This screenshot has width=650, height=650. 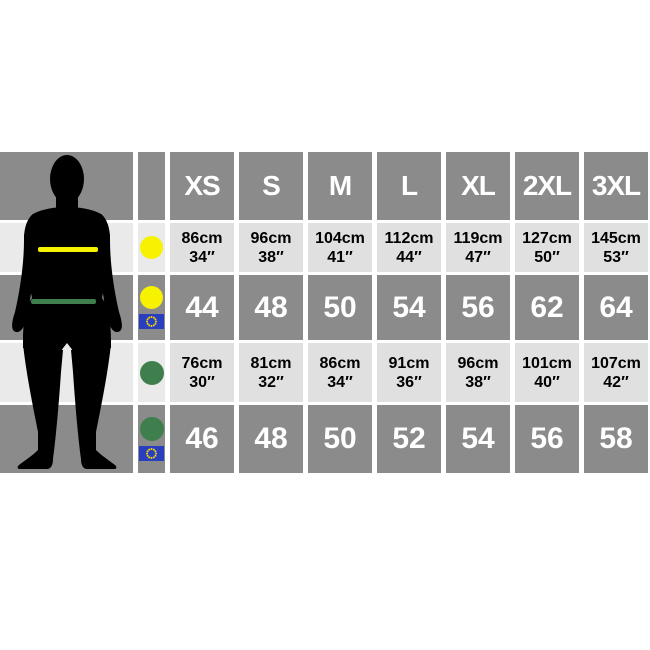 What do you see at coordinates (616, 382) in the screenshot?
I see `waist-in-value: 42″` at bounding box center [616, 382].